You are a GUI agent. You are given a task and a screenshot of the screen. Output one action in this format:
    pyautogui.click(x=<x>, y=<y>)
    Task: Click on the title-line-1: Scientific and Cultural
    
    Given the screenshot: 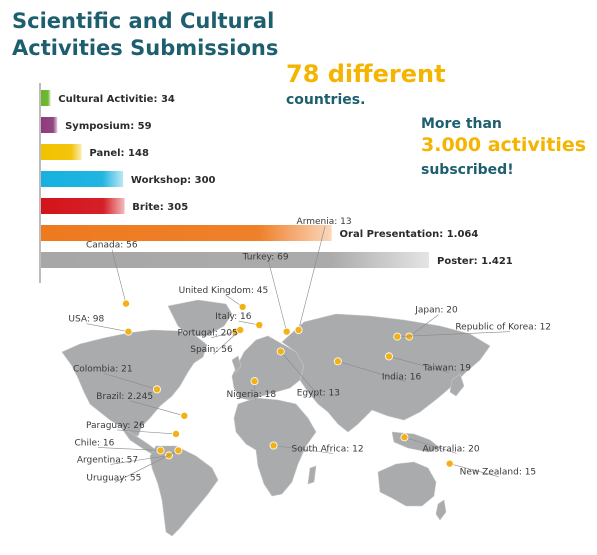 What is the action you would take?
    pyautogui.click(x=143, y=21)
    